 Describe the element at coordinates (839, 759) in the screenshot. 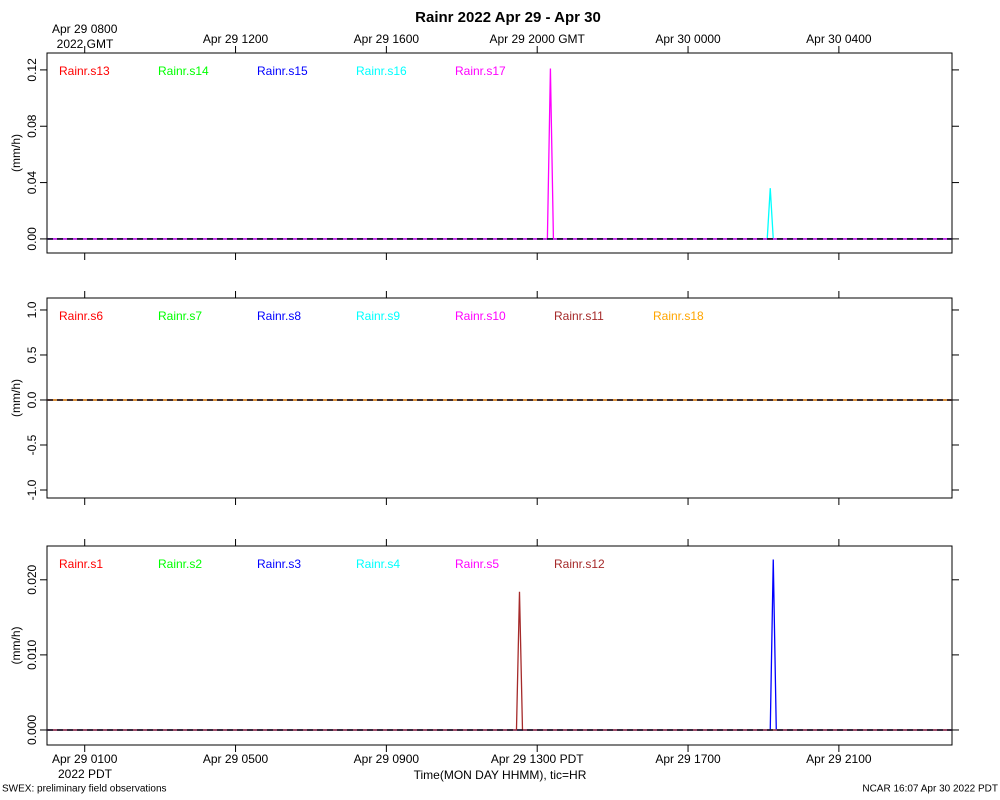

I see `bottom-x-tick-label: Apr 29 2100` at that location.